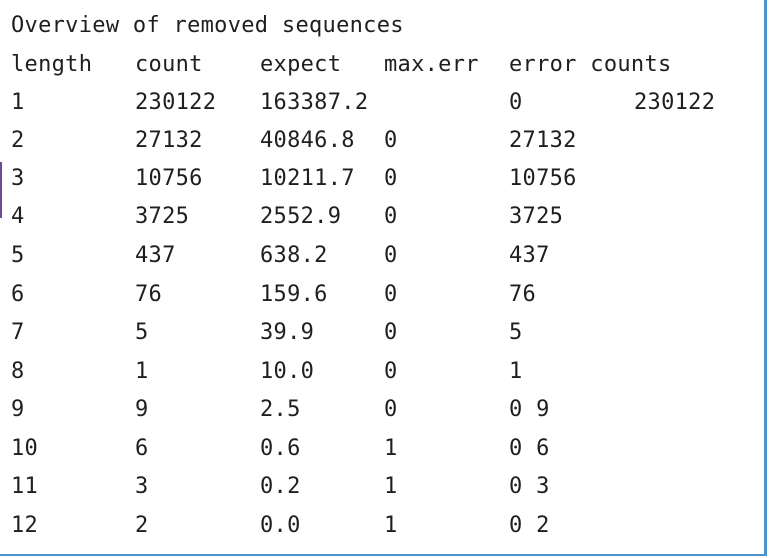 The image size is (770, 558). What do you see at coordinates (52, 64) in the screenshot?
I see `header-length: length` at bounding box center [52, 64].